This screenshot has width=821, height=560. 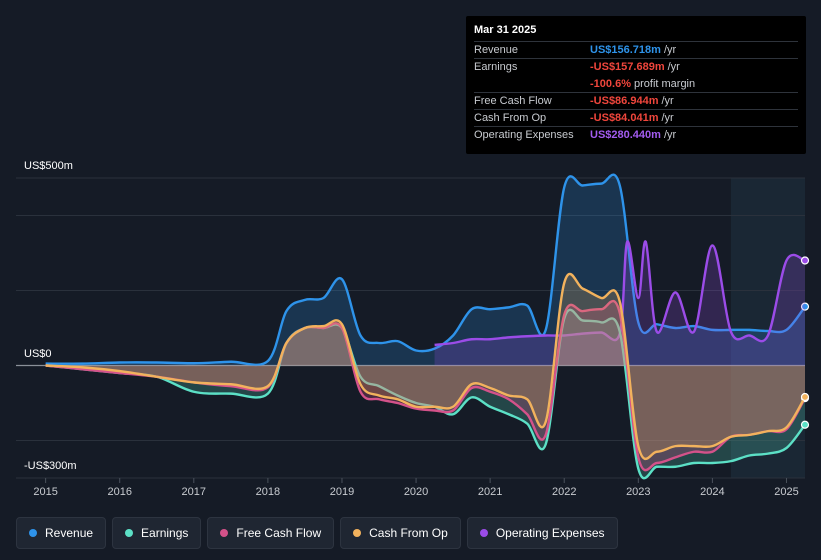 I want to click on opex-area, so click(x=619, y=303).